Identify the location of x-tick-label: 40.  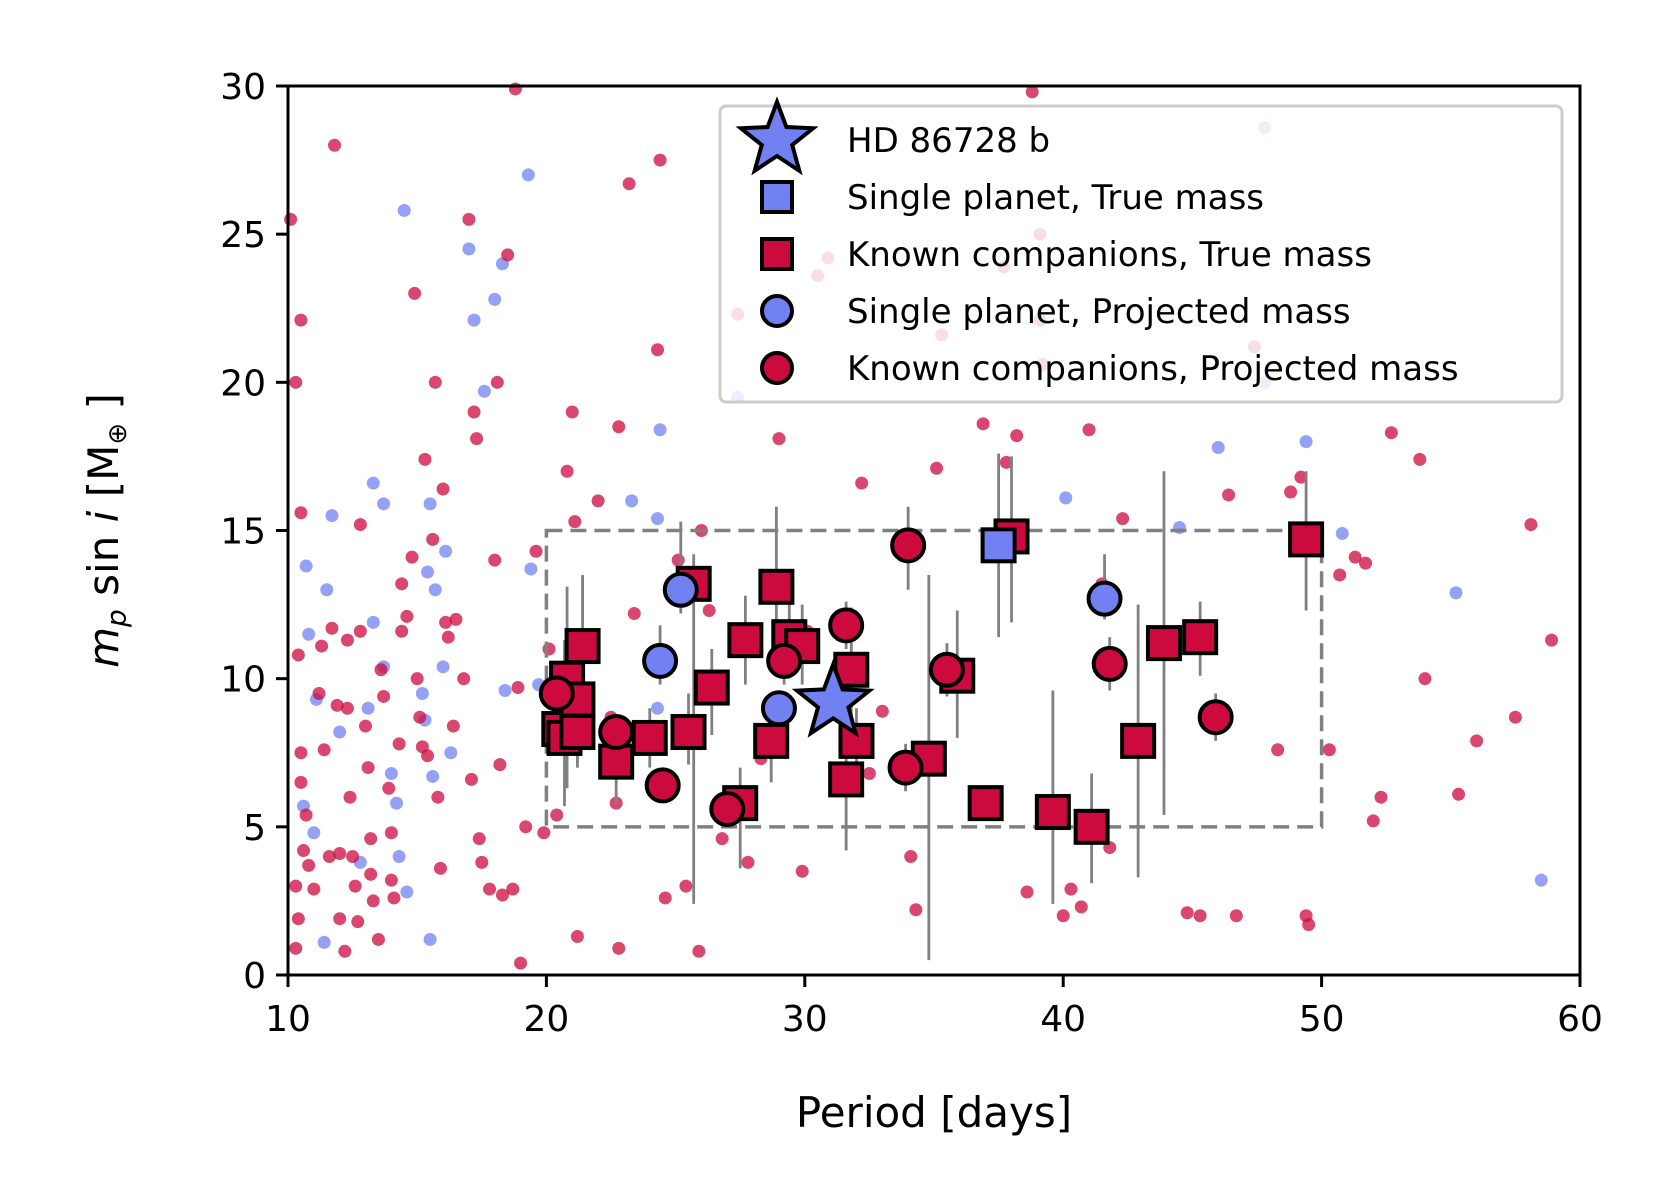
(1063, 1019).